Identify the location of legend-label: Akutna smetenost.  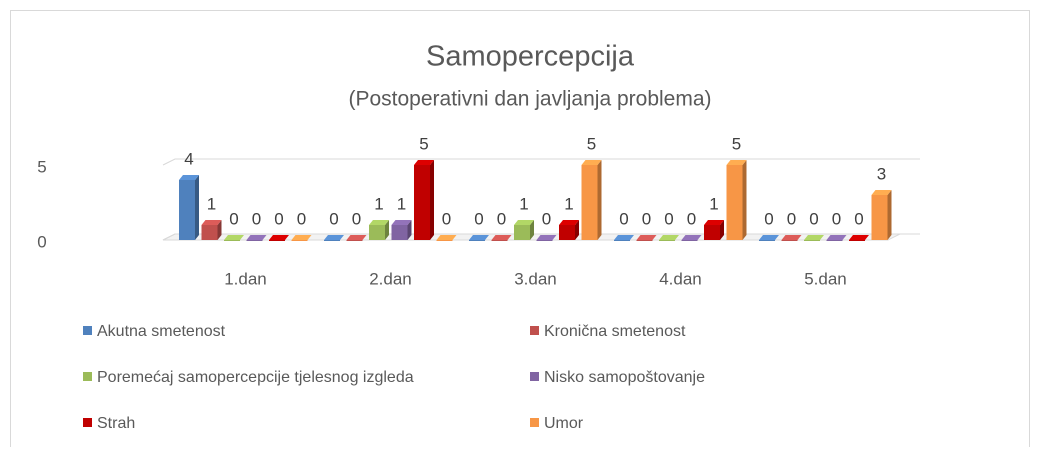
(161, 331).